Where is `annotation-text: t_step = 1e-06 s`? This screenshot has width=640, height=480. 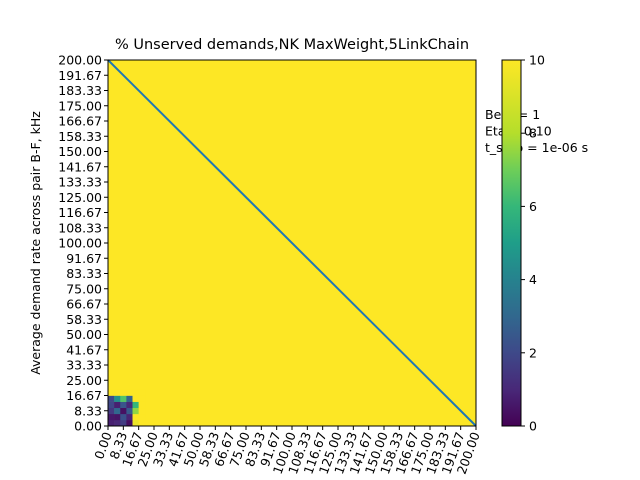
annotation-text: t_step = 1e-06 s is located at coordinates (536, 147).